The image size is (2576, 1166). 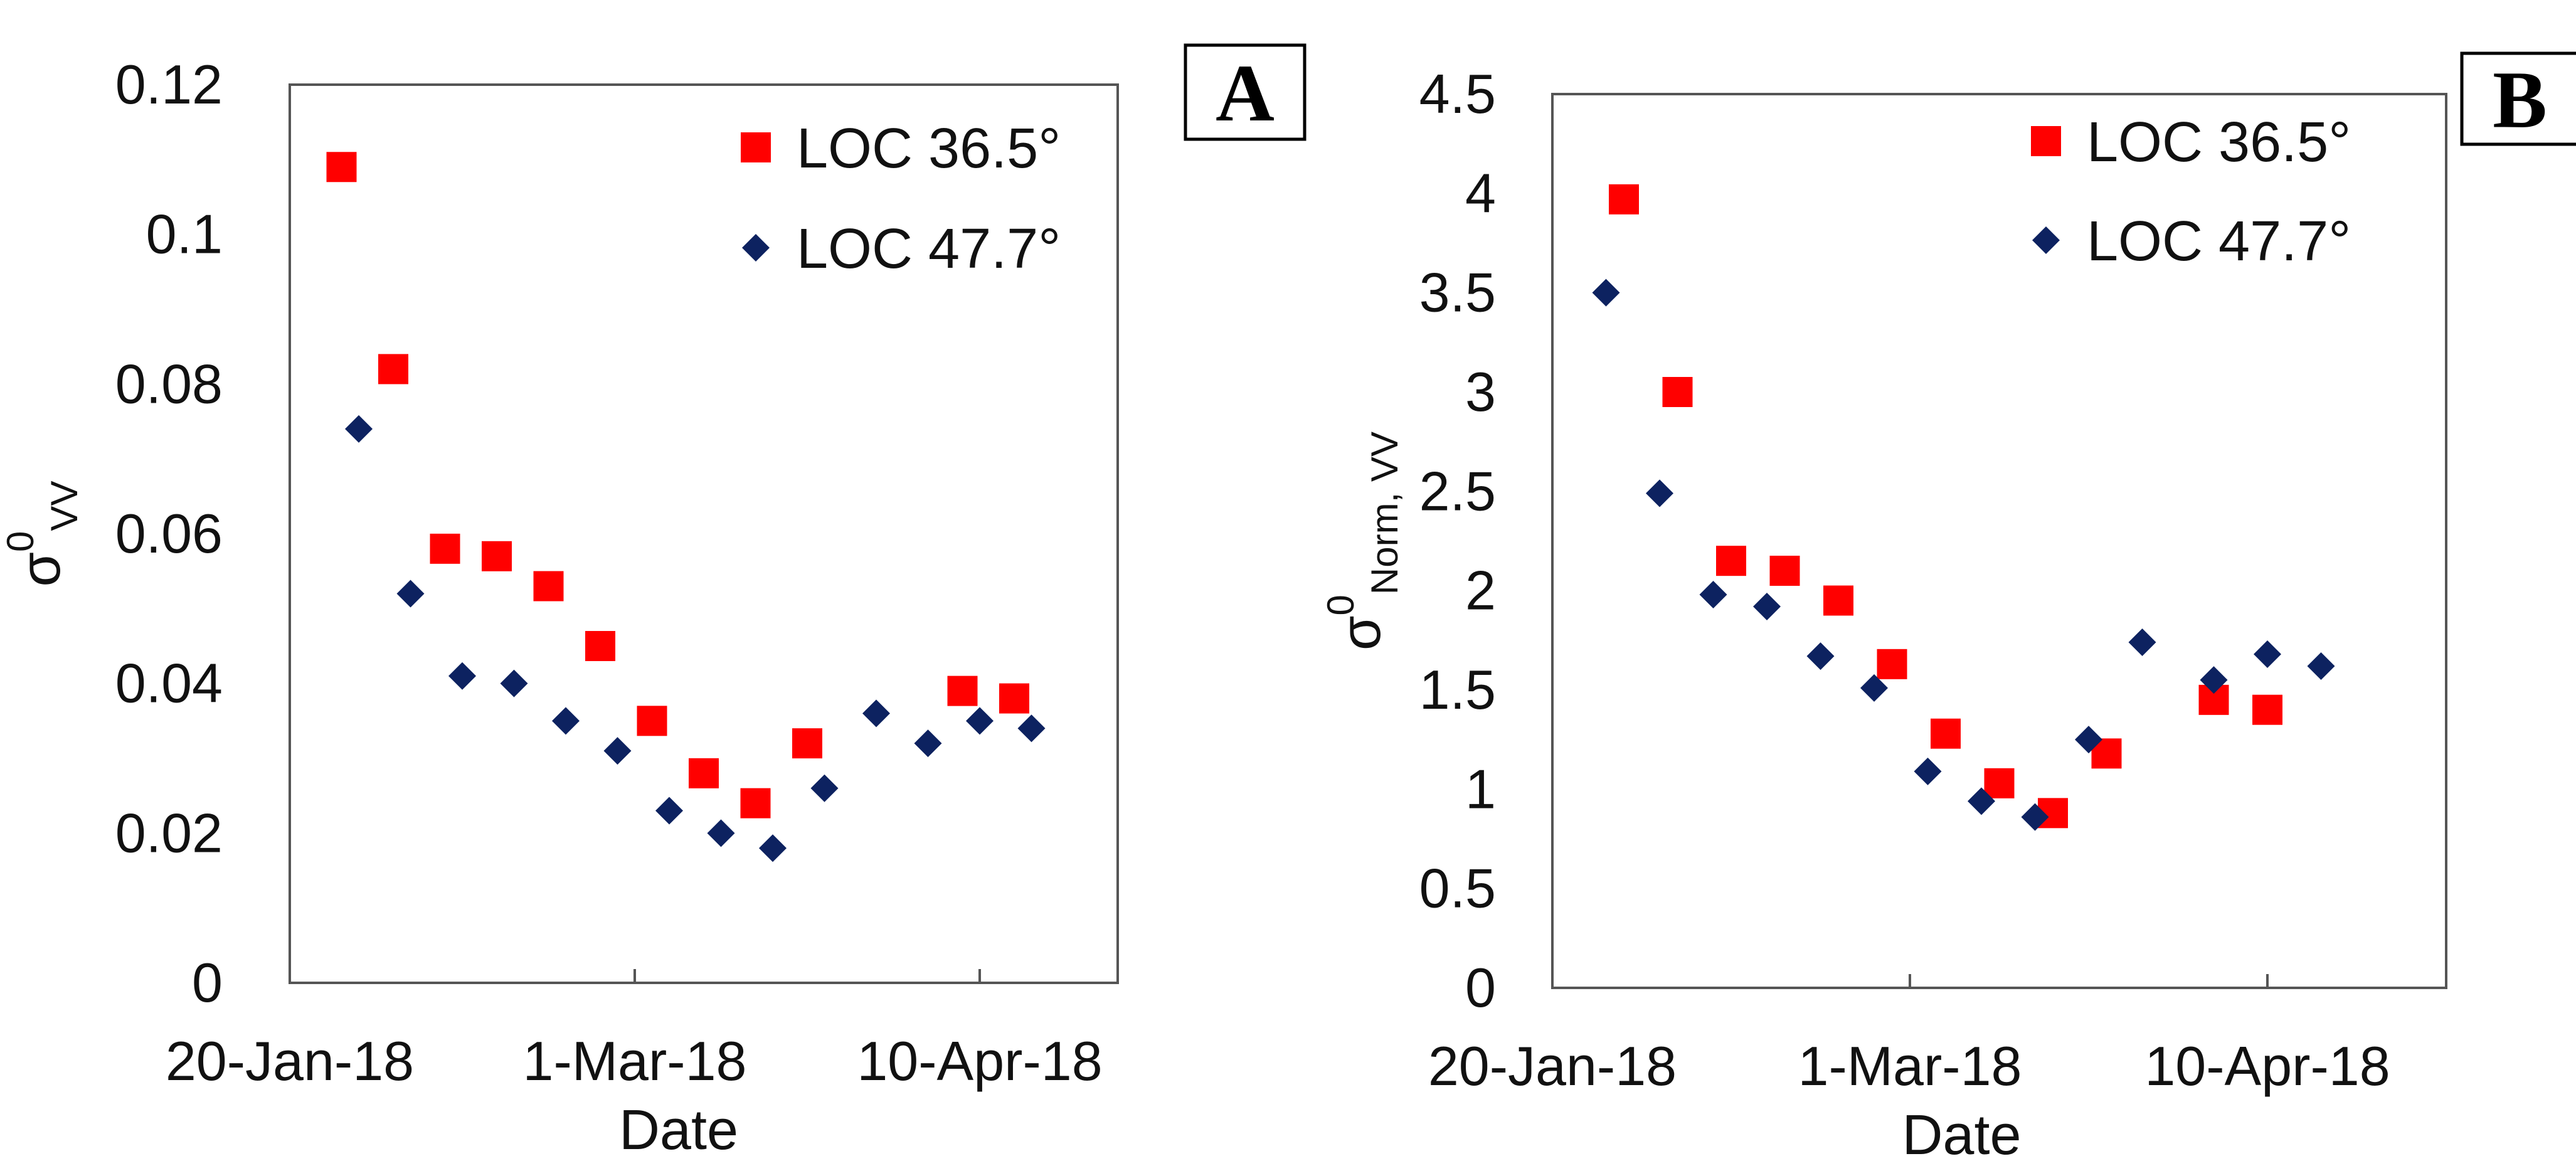 What do you see at coordinates (169, 683) in the screenshot?
I see `y-tick-label: 0.04` at bounding box center [169, 683].